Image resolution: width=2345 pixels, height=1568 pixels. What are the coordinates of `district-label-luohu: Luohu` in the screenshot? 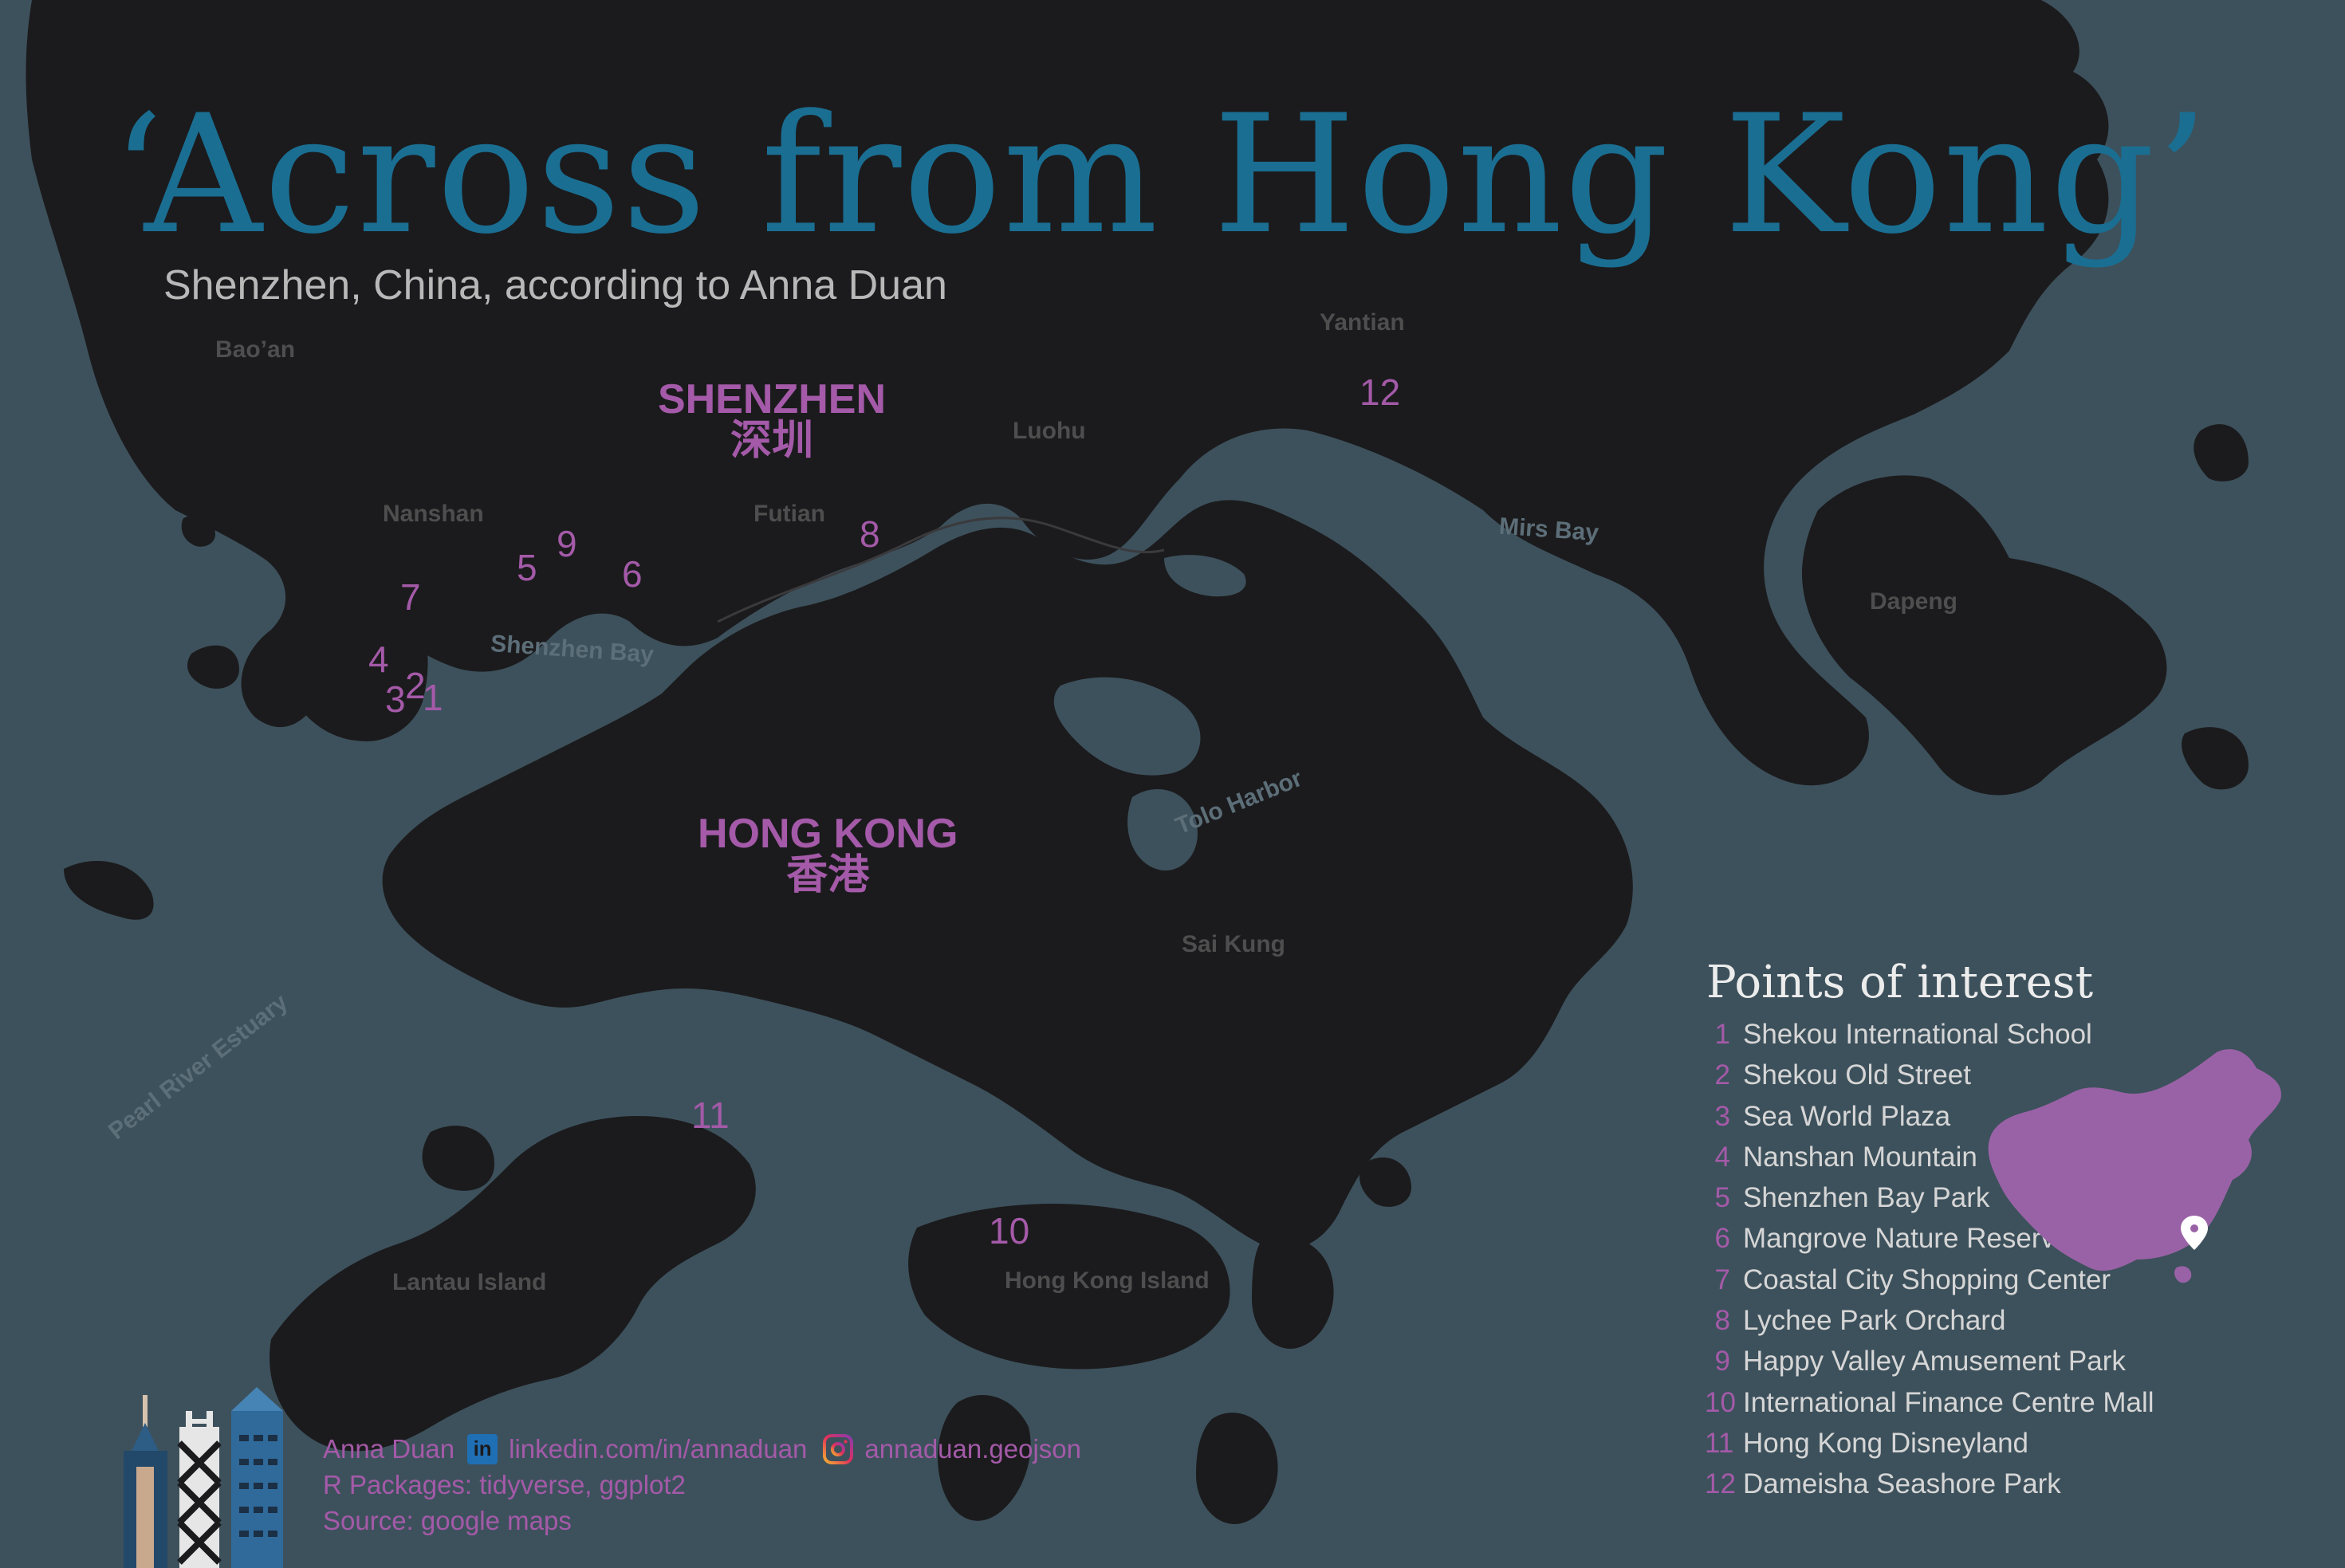 It's located at (1049, 431).